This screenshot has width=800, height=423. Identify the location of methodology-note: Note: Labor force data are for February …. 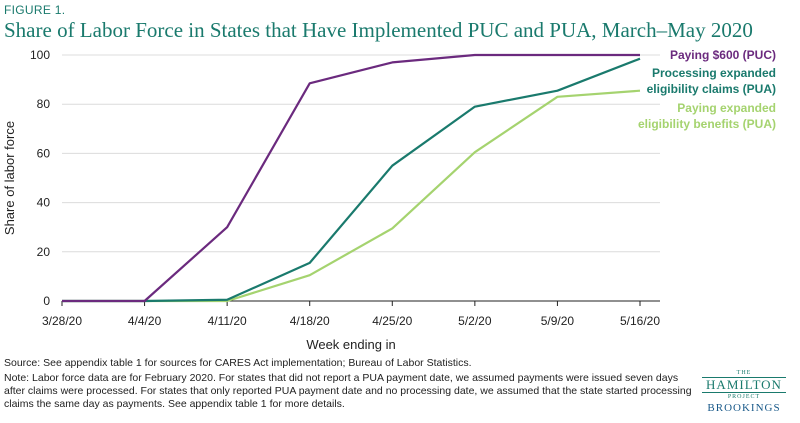
(348, 391).